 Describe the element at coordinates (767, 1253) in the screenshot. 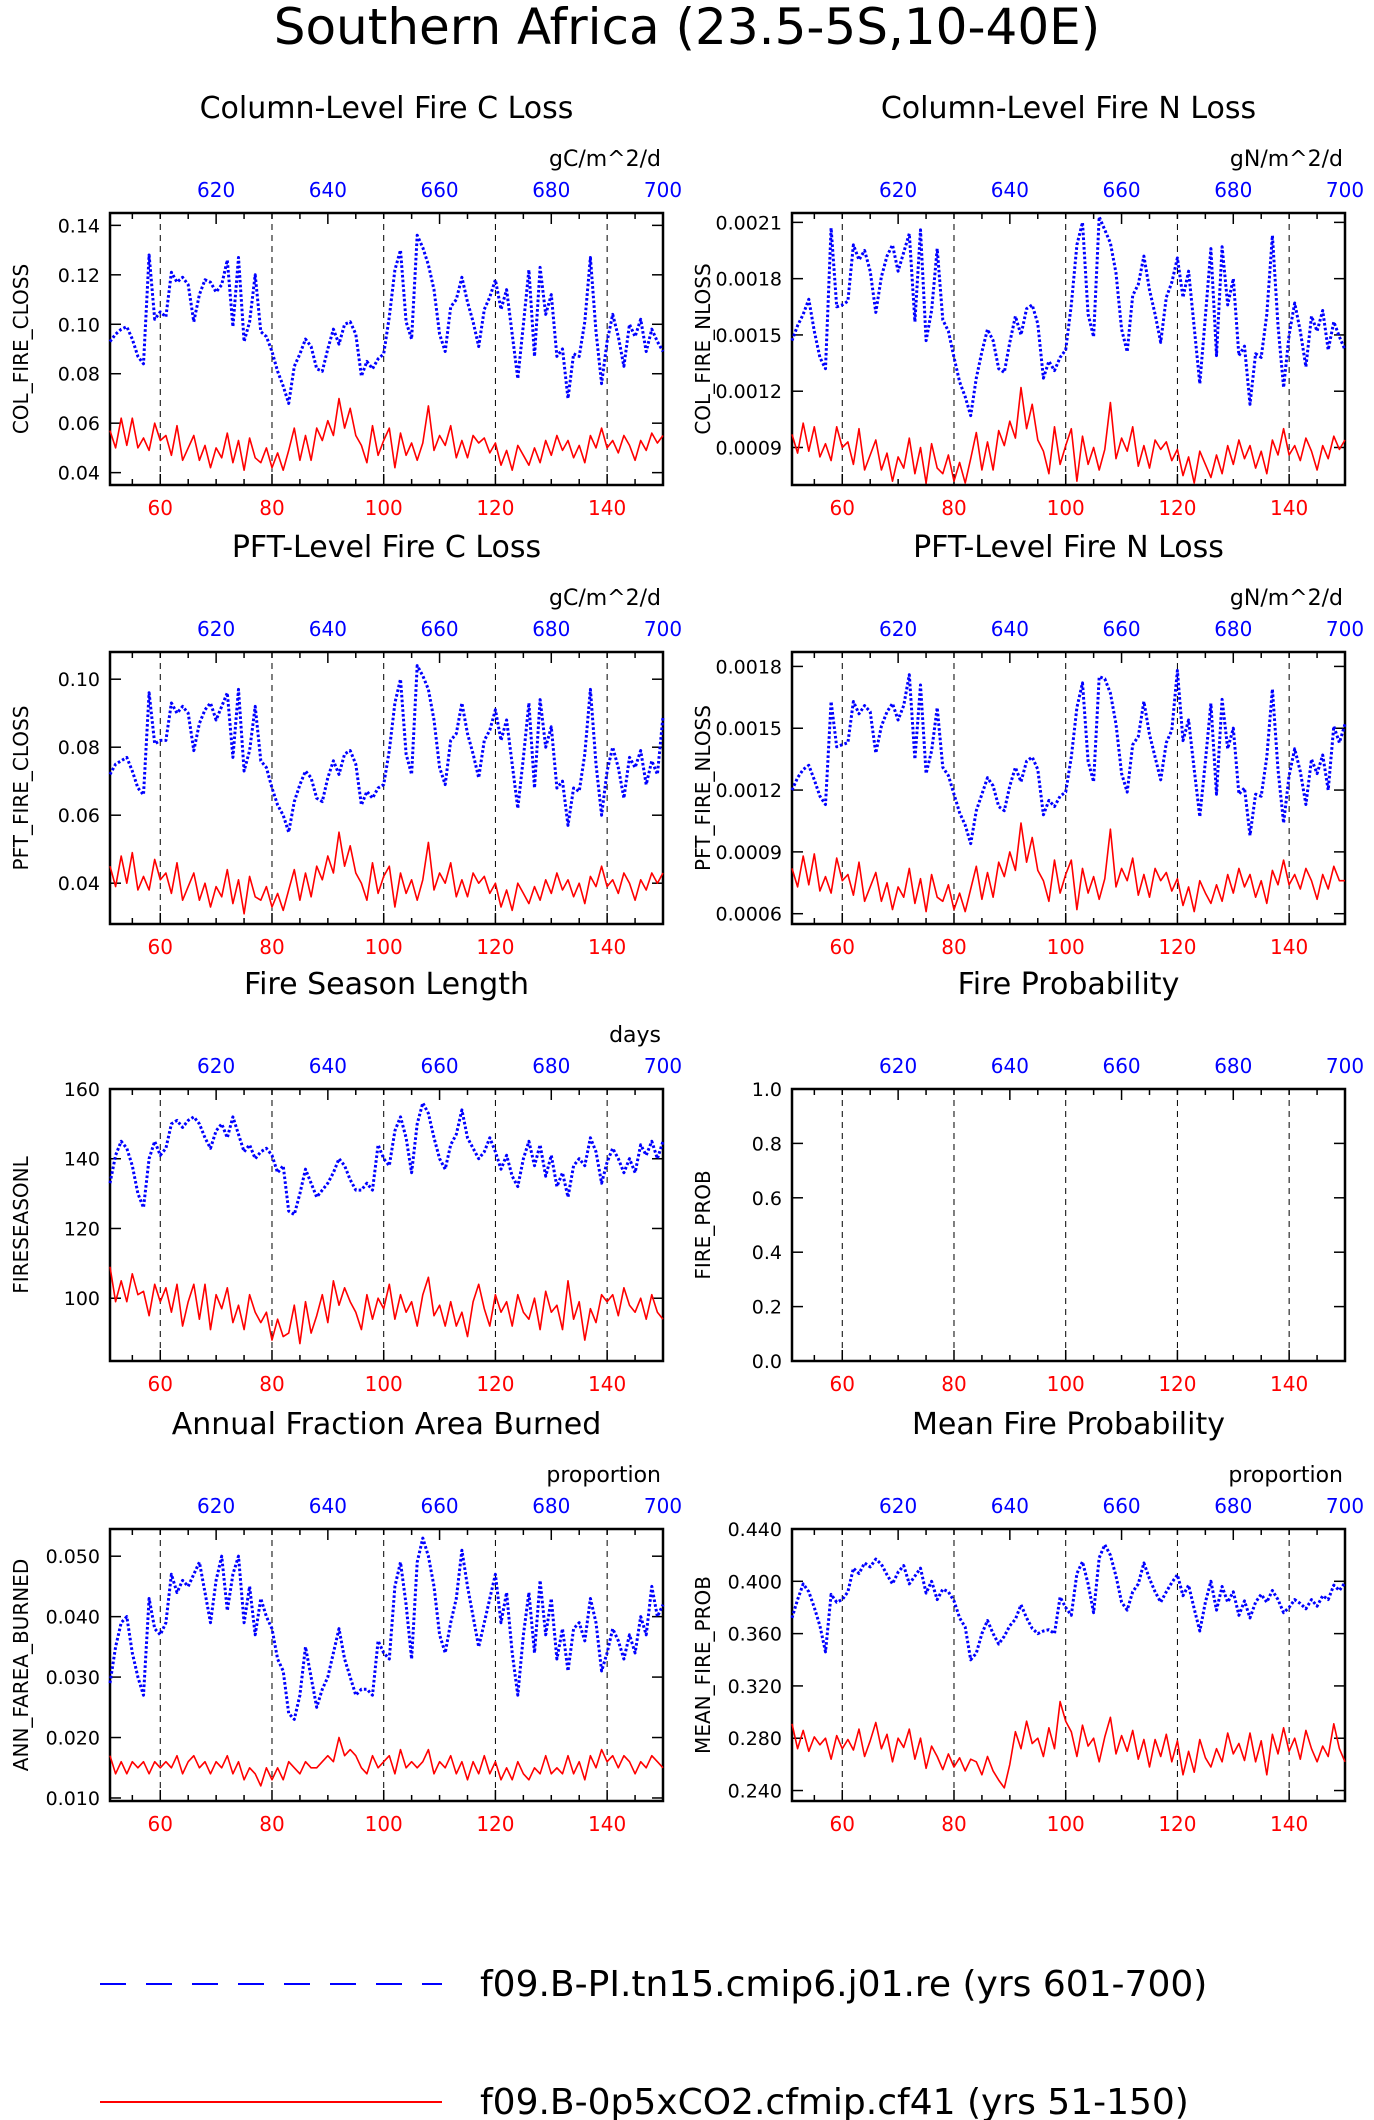

I see `y-tick-label: 0.4` at that location.